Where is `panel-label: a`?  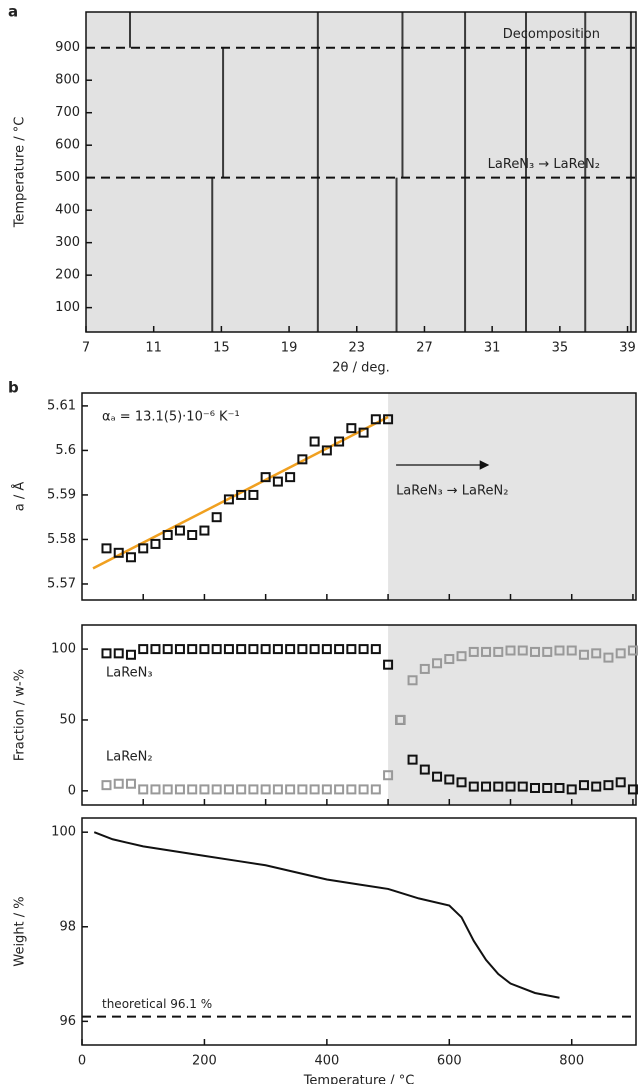 panel-label: a is located at coordinates (13, 12).